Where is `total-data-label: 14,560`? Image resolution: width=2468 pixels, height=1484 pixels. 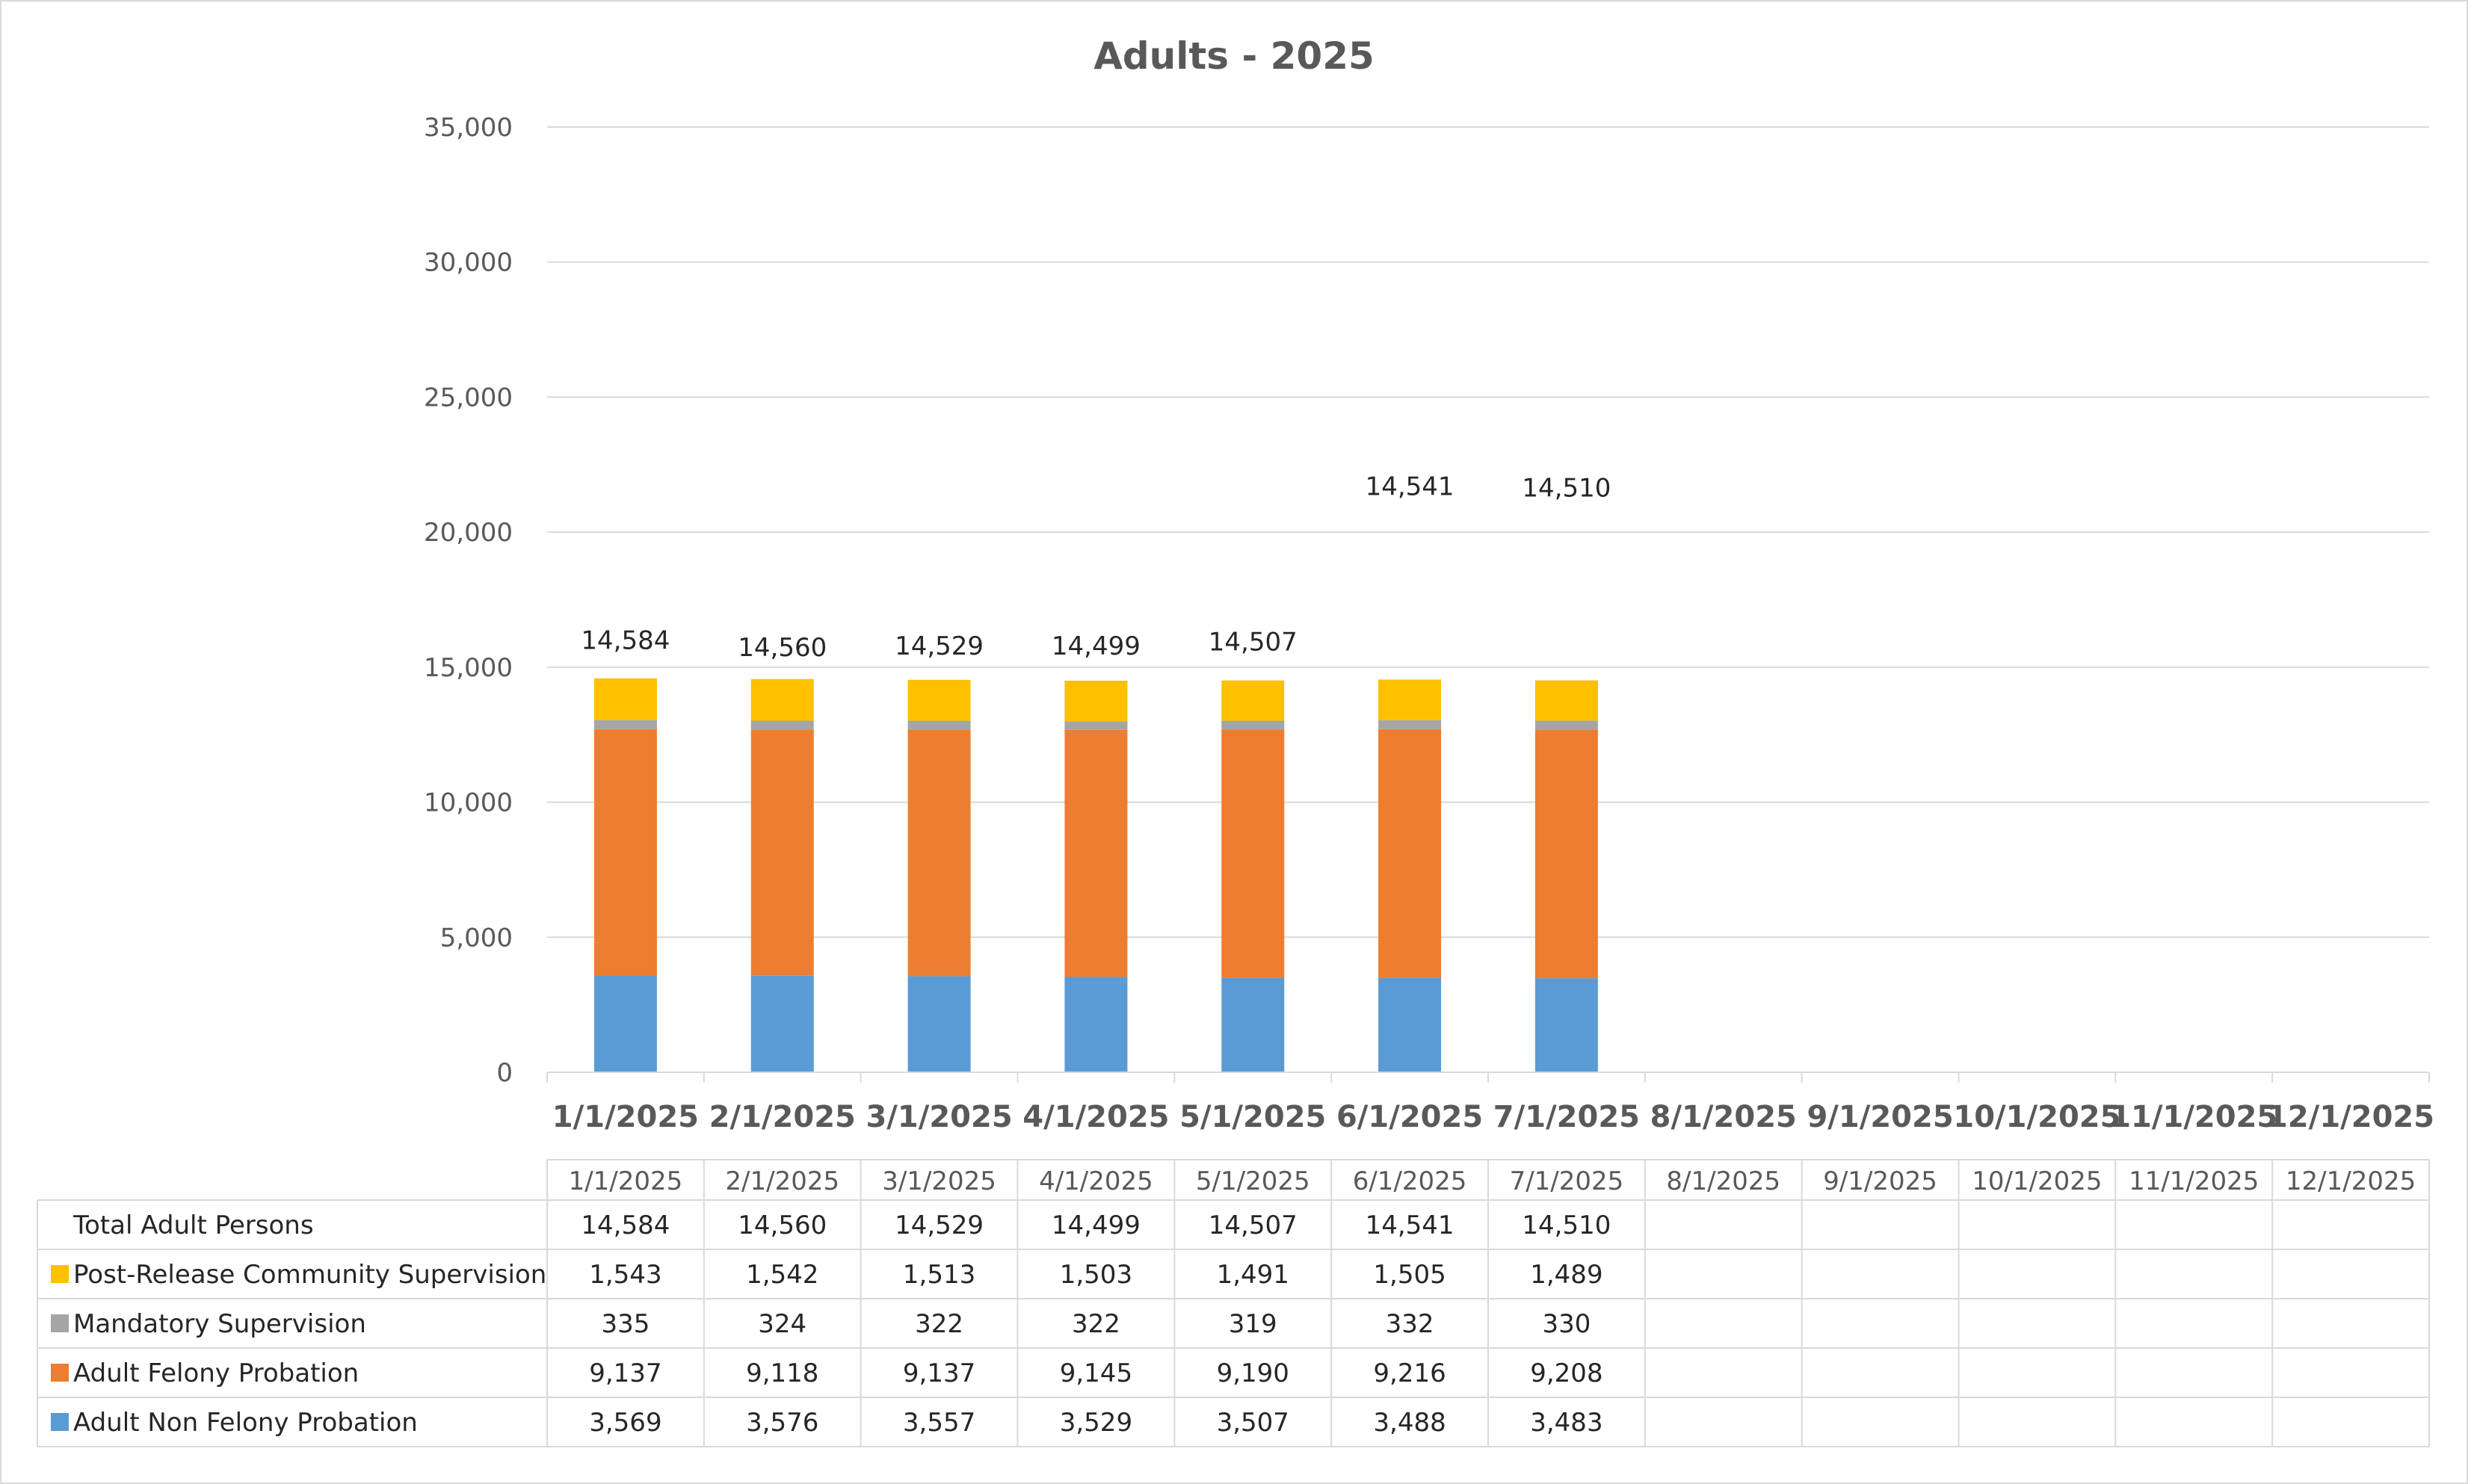 total-data-label: 14,560 is located at coordinates (782, 648).